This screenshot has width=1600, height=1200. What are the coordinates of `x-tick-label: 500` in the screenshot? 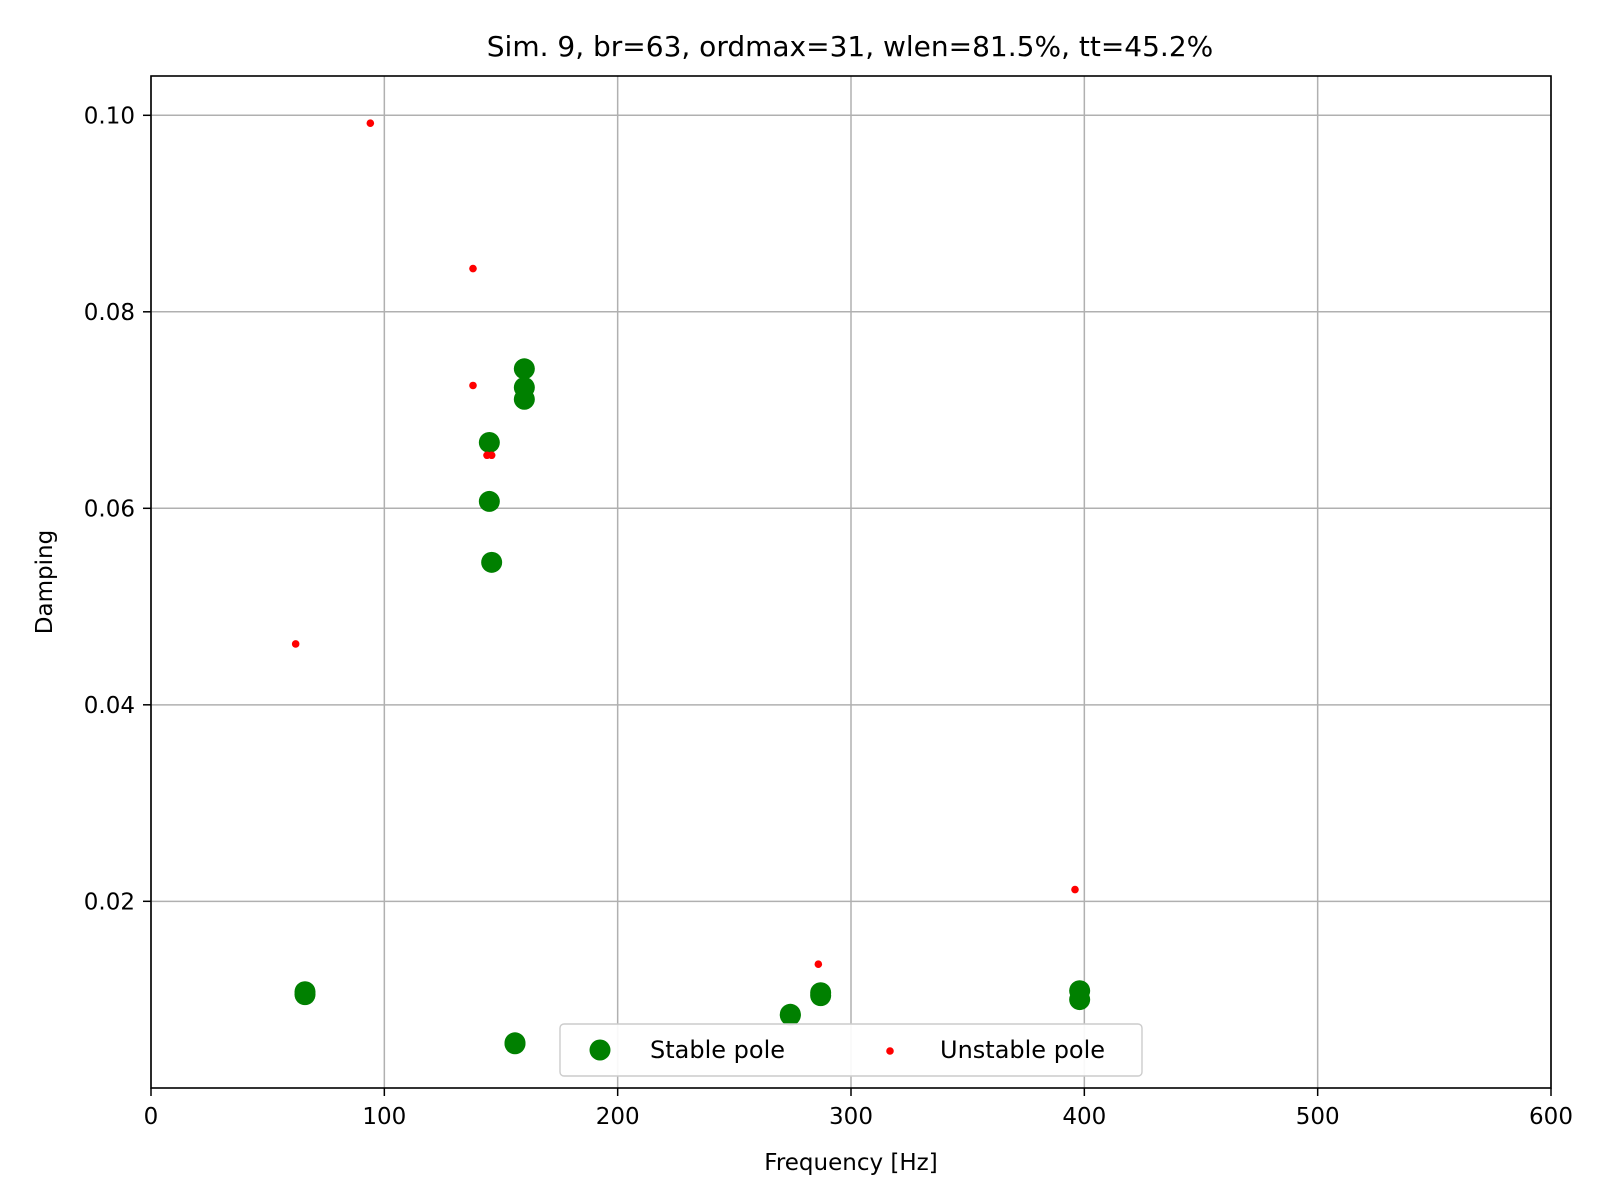 It's located at (1318, 1117).